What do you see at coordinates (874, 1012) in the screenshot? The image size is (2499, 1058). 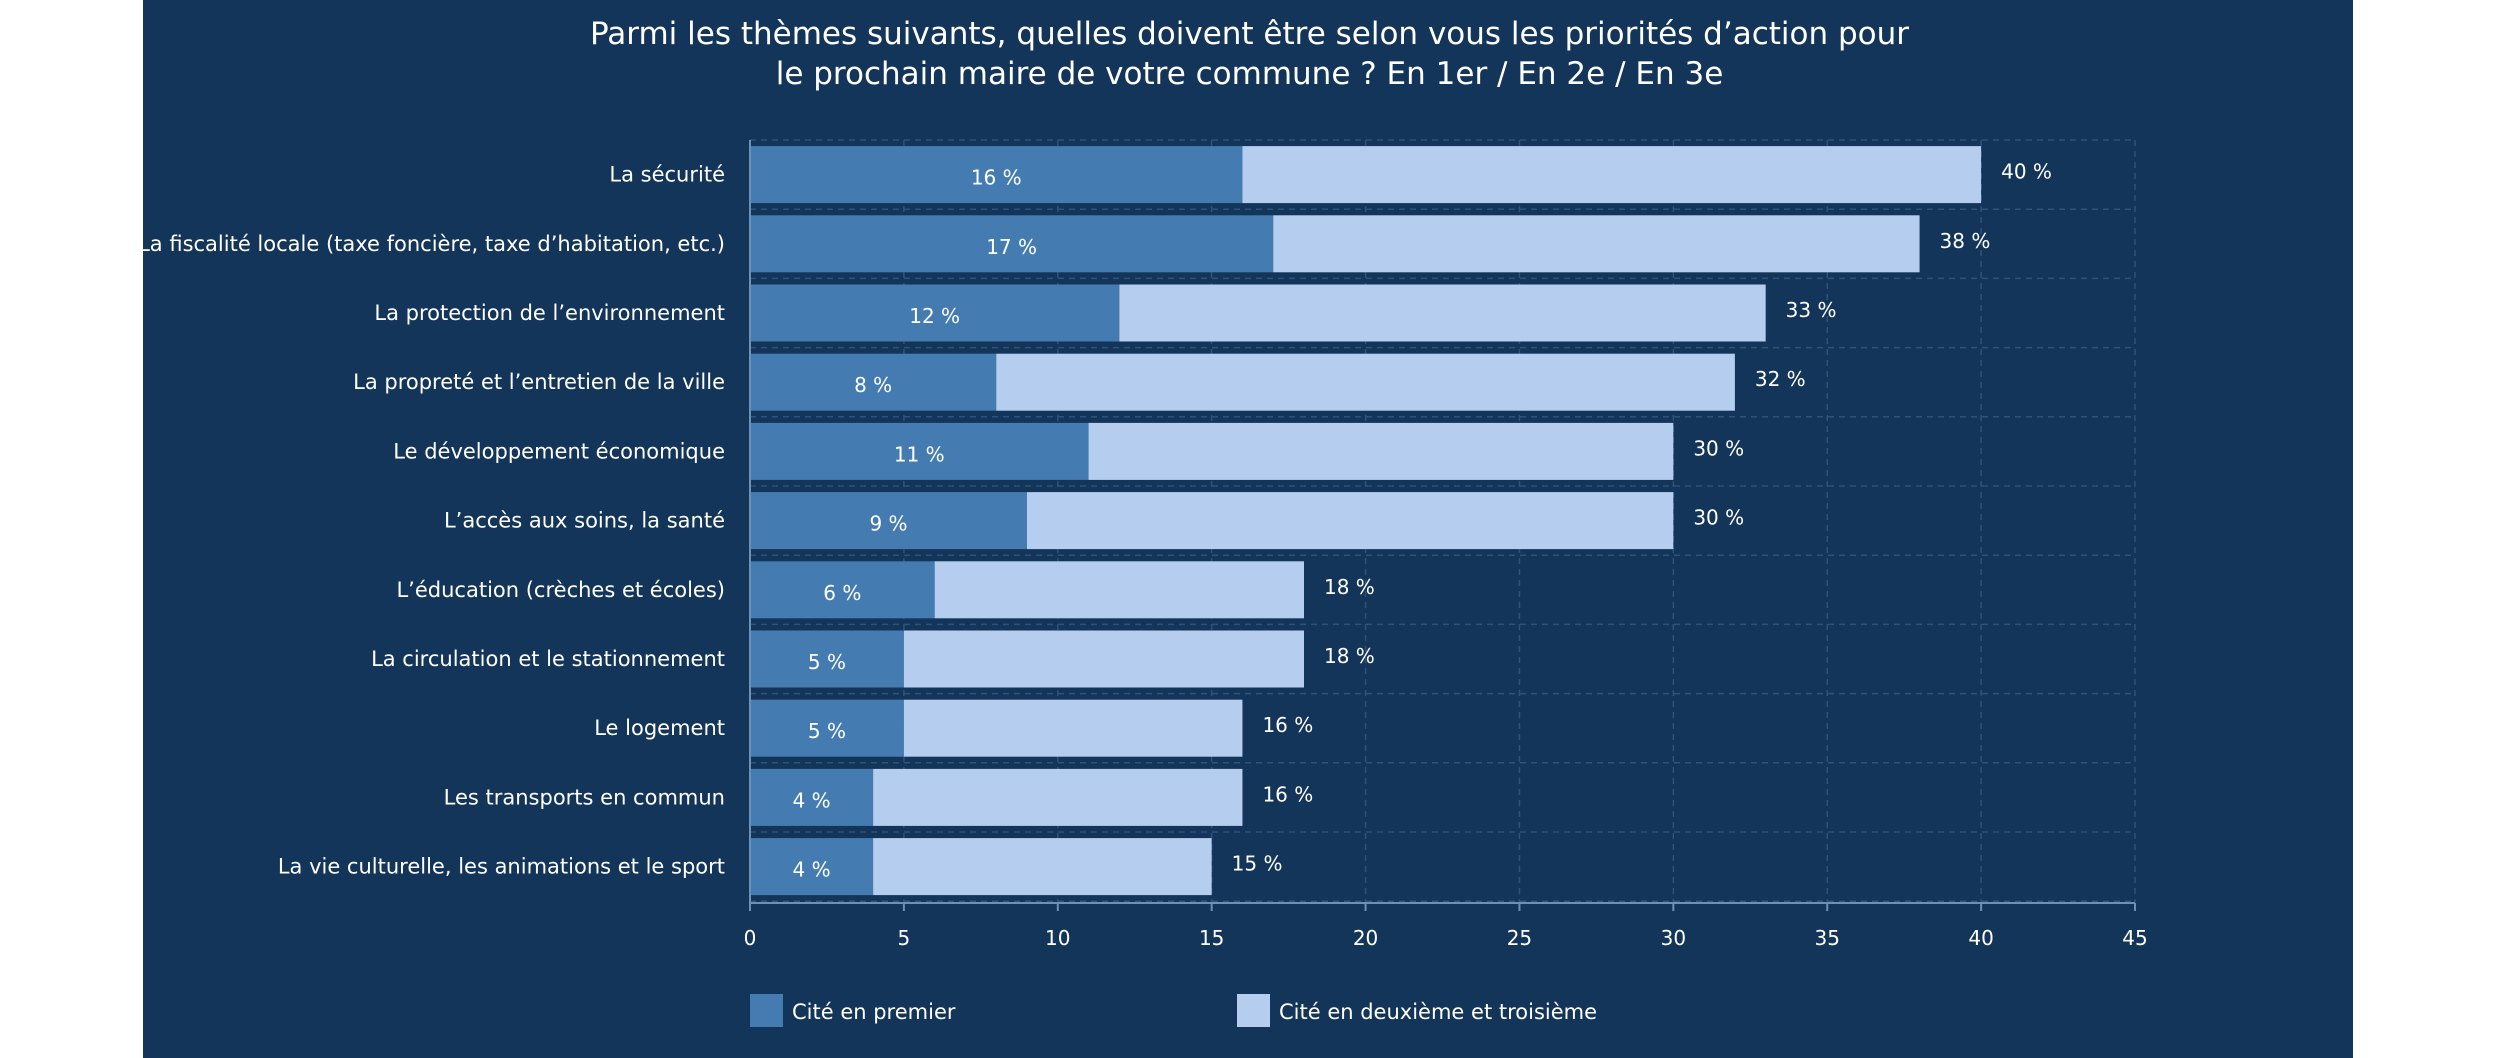 I see `legend-label-first: Cité en premier` at bounding box center [874, 1012].